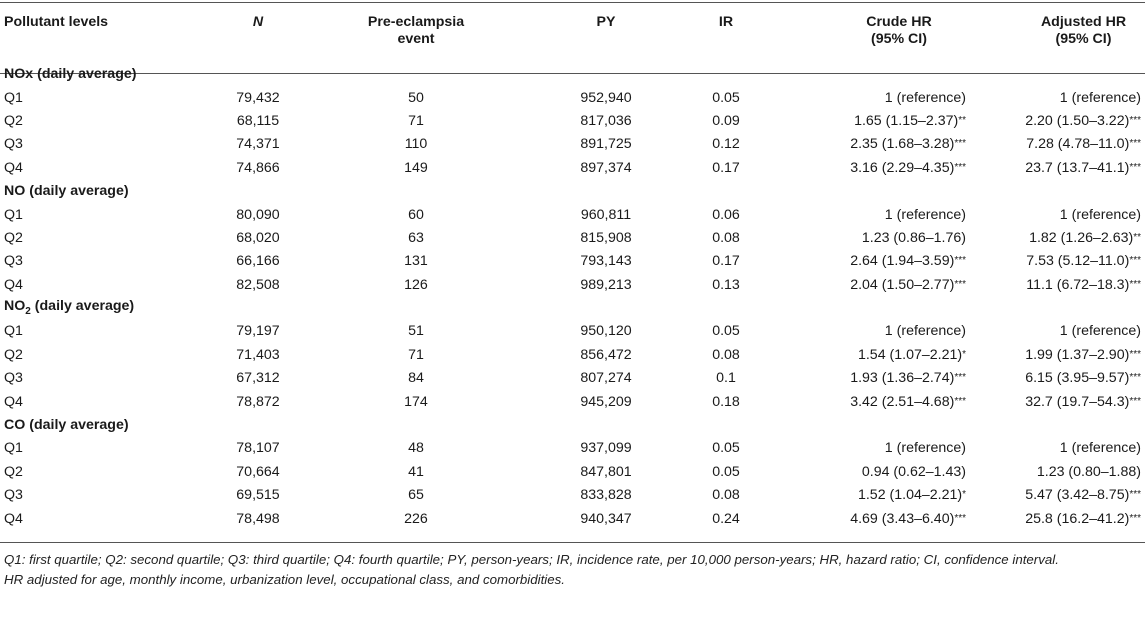 The image size is (1145, 617). I want to click on top-rule, so click(572, 2).